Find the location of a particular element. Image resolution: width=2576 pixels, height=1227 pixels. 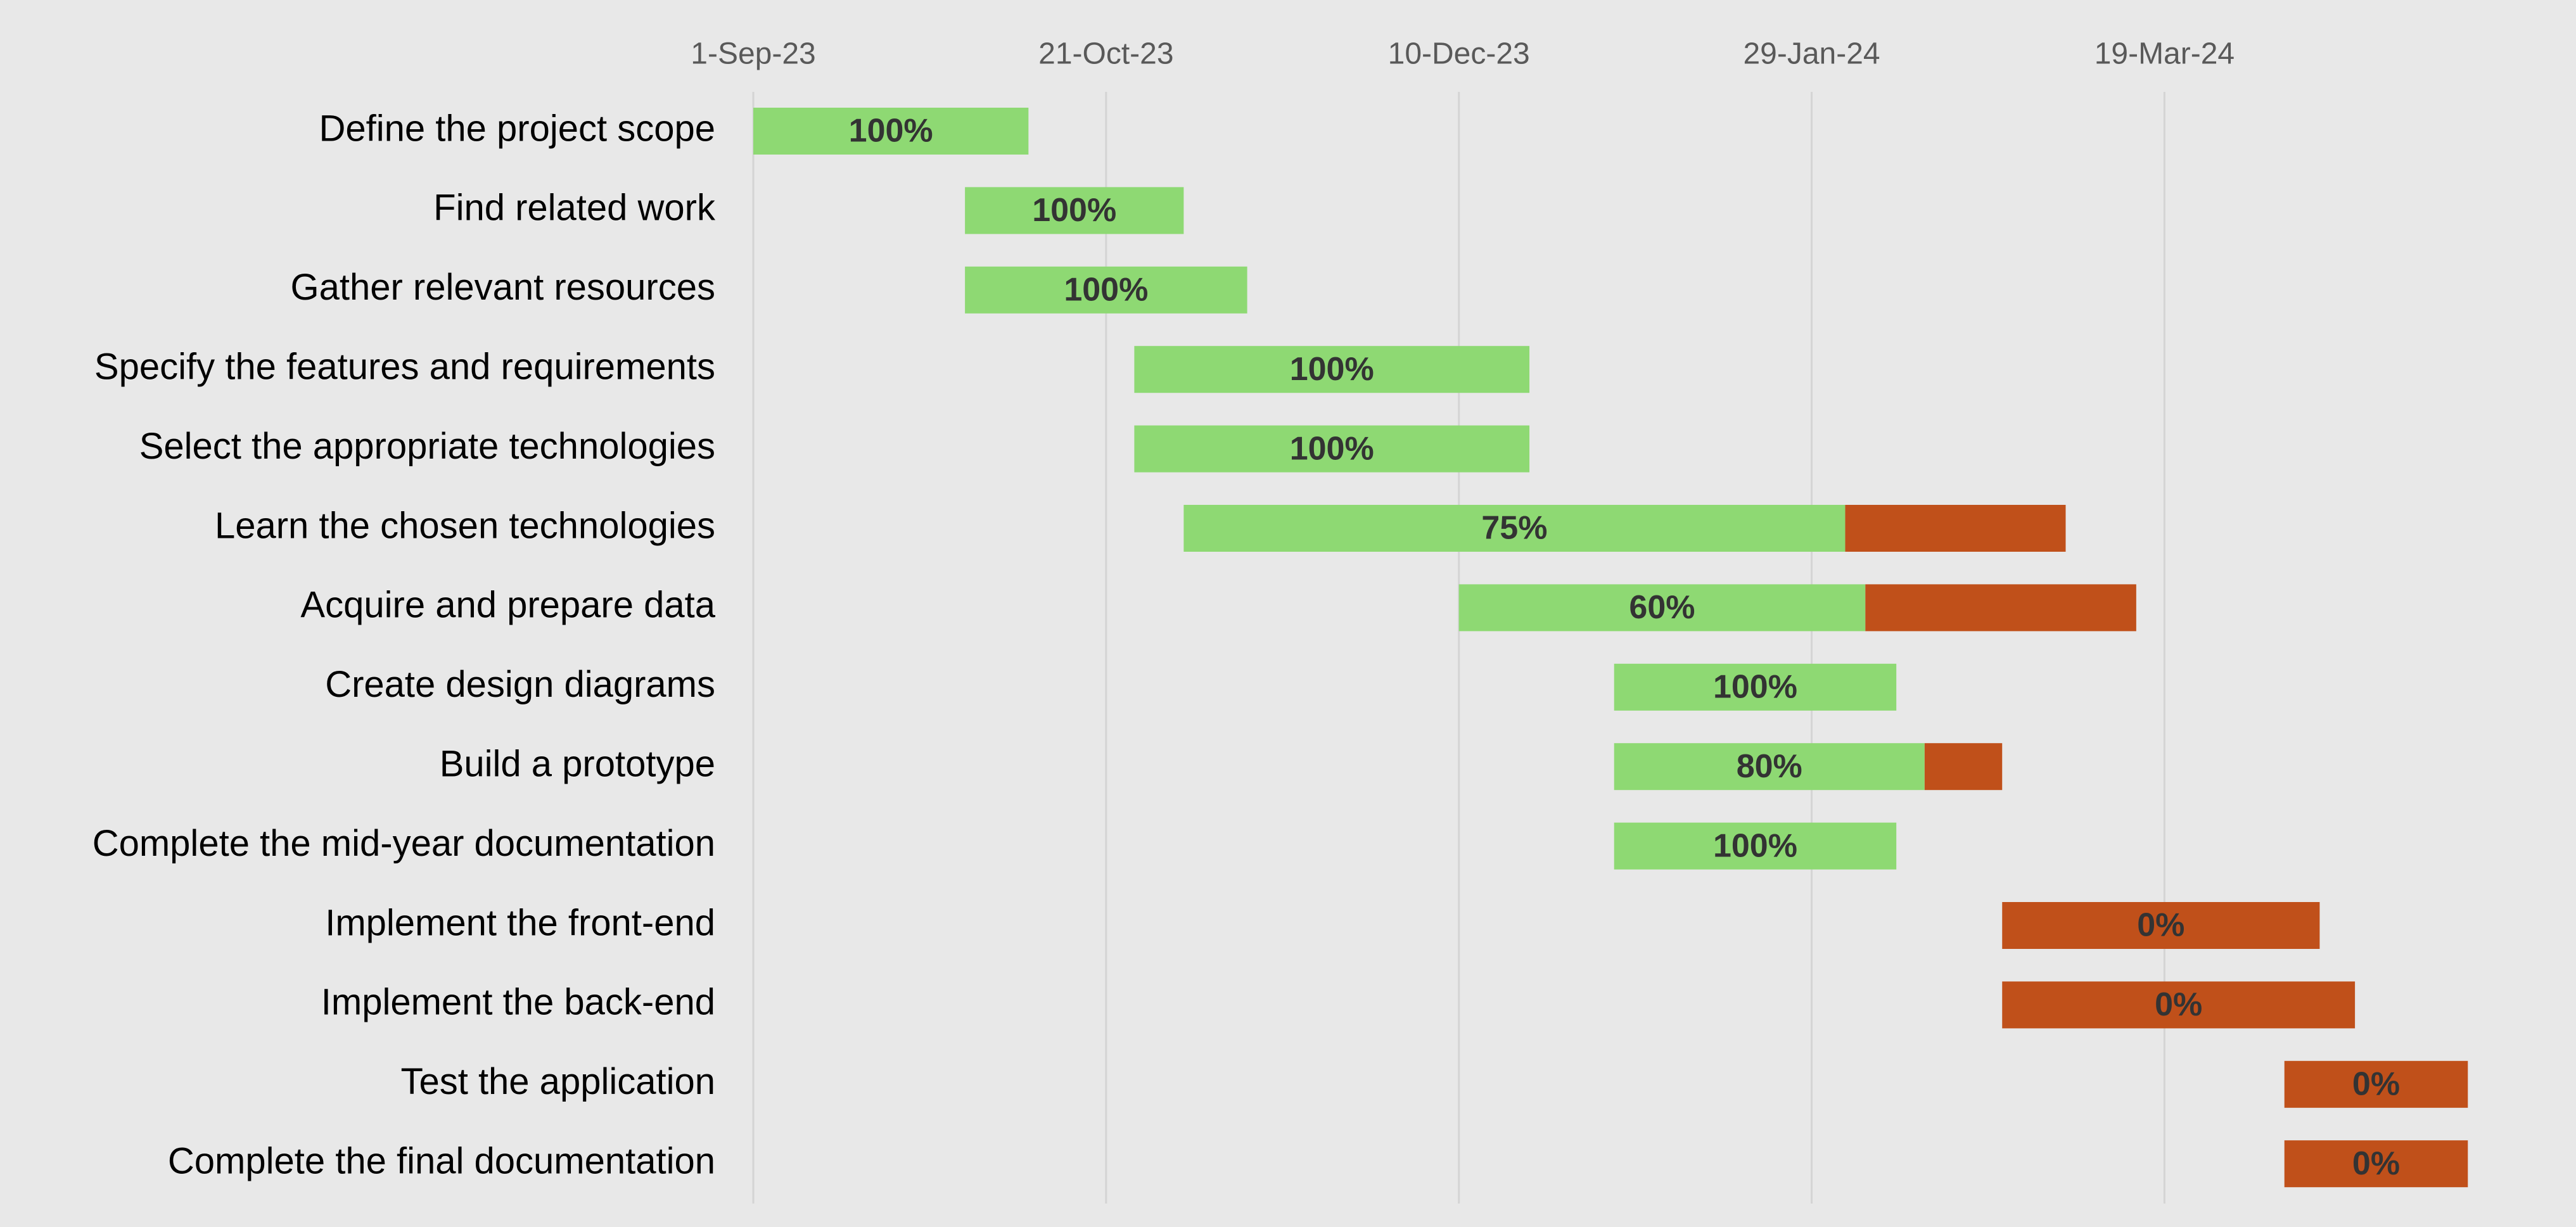

x-tick-label: 10-Dec-23 is located at coordinates (1459, 54).